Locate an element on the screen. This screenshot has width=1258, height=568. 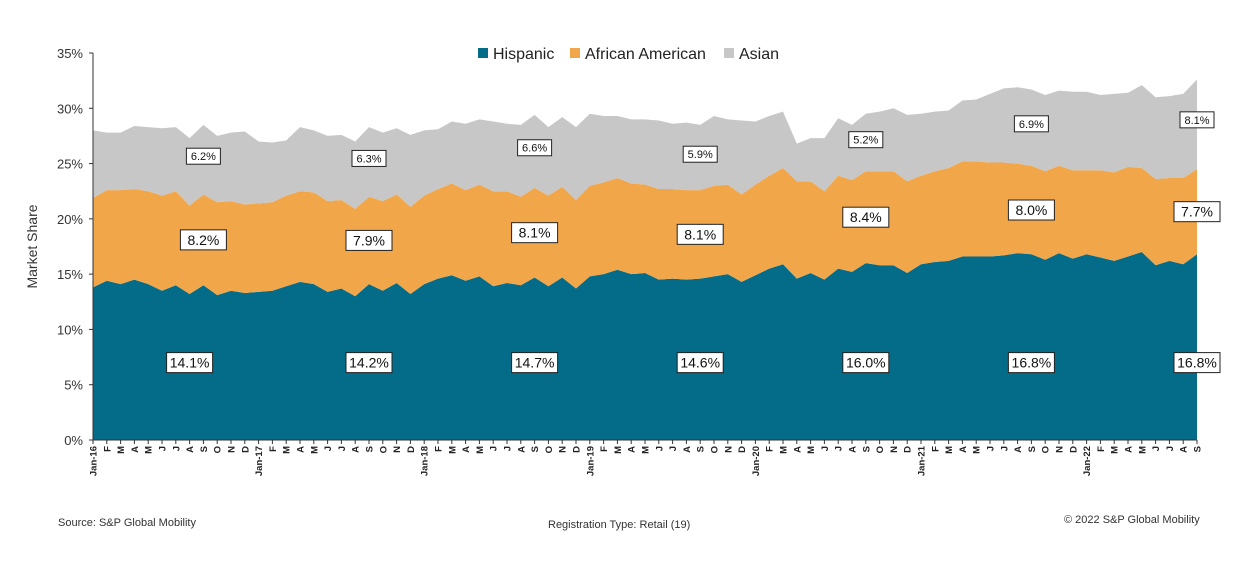
data-label-asian: 6.2% is located at coordinates (203, 156).